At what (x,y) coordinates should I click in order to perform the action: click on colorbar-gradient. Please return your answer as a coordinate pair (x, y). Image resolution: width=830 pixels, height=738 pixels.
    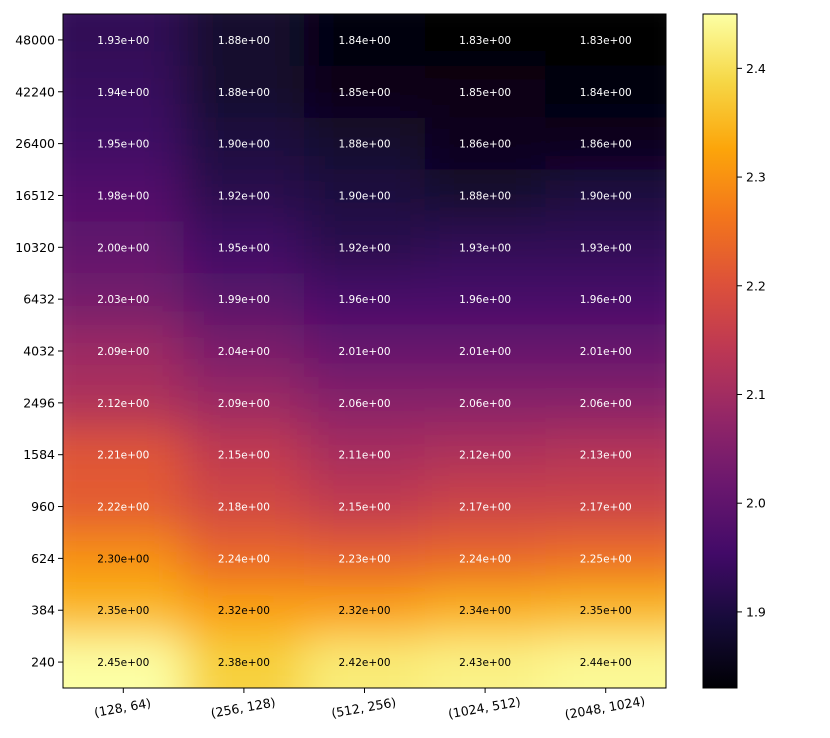
    Looking at the image, I should click on (720, 351).